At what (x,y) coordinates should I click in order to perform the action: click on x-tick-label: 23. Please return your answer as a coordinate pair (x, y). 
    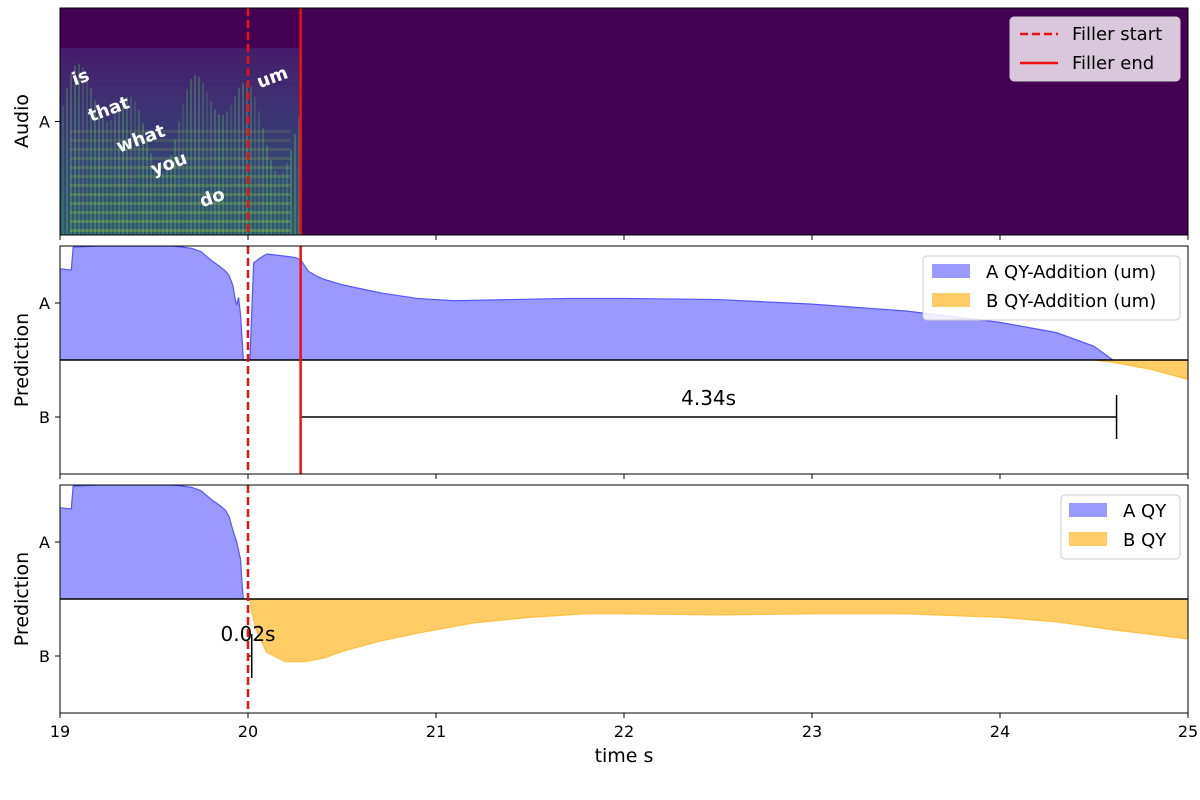
    Looking at the image, I should click on (812, 731).